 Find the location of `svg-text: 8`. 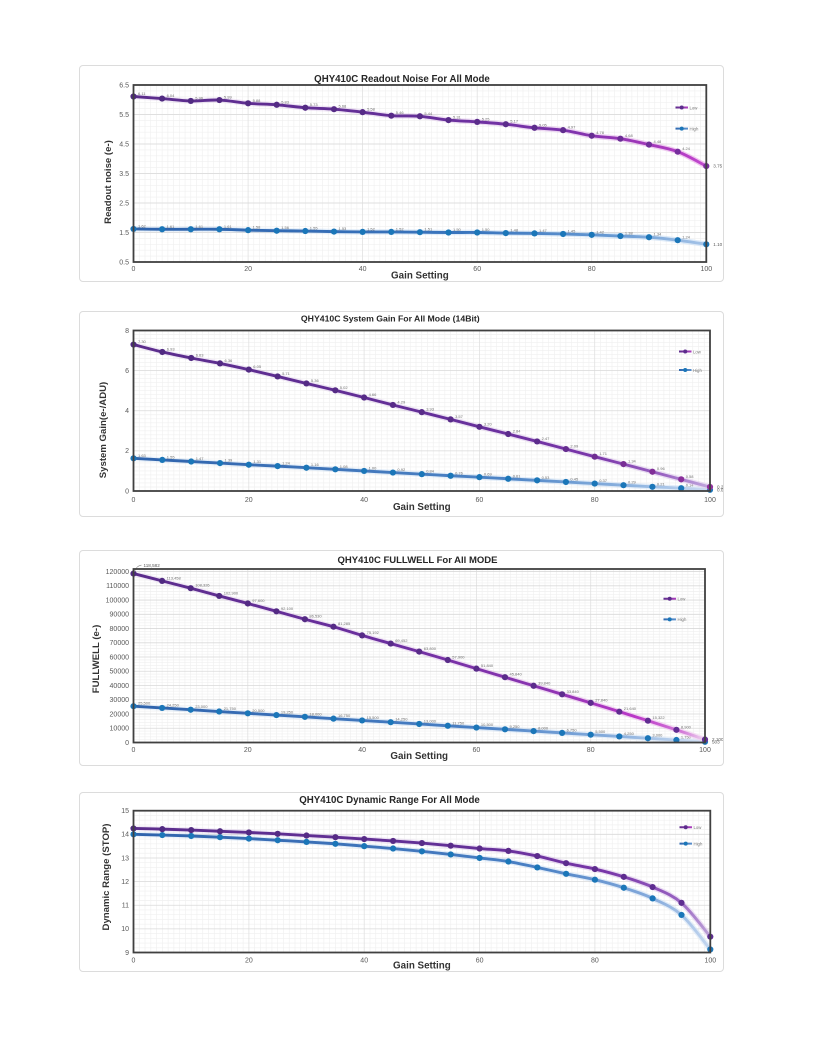

svg-text: 8 is located at coordinates (127, 331).